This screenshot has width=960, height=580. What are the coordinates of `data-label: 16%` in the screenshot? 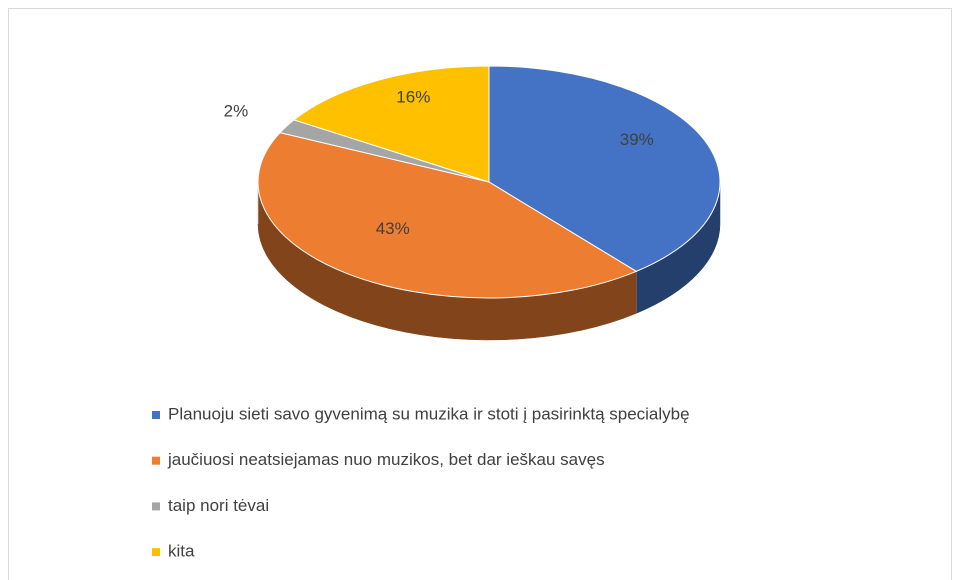 It's located at (413, 96).